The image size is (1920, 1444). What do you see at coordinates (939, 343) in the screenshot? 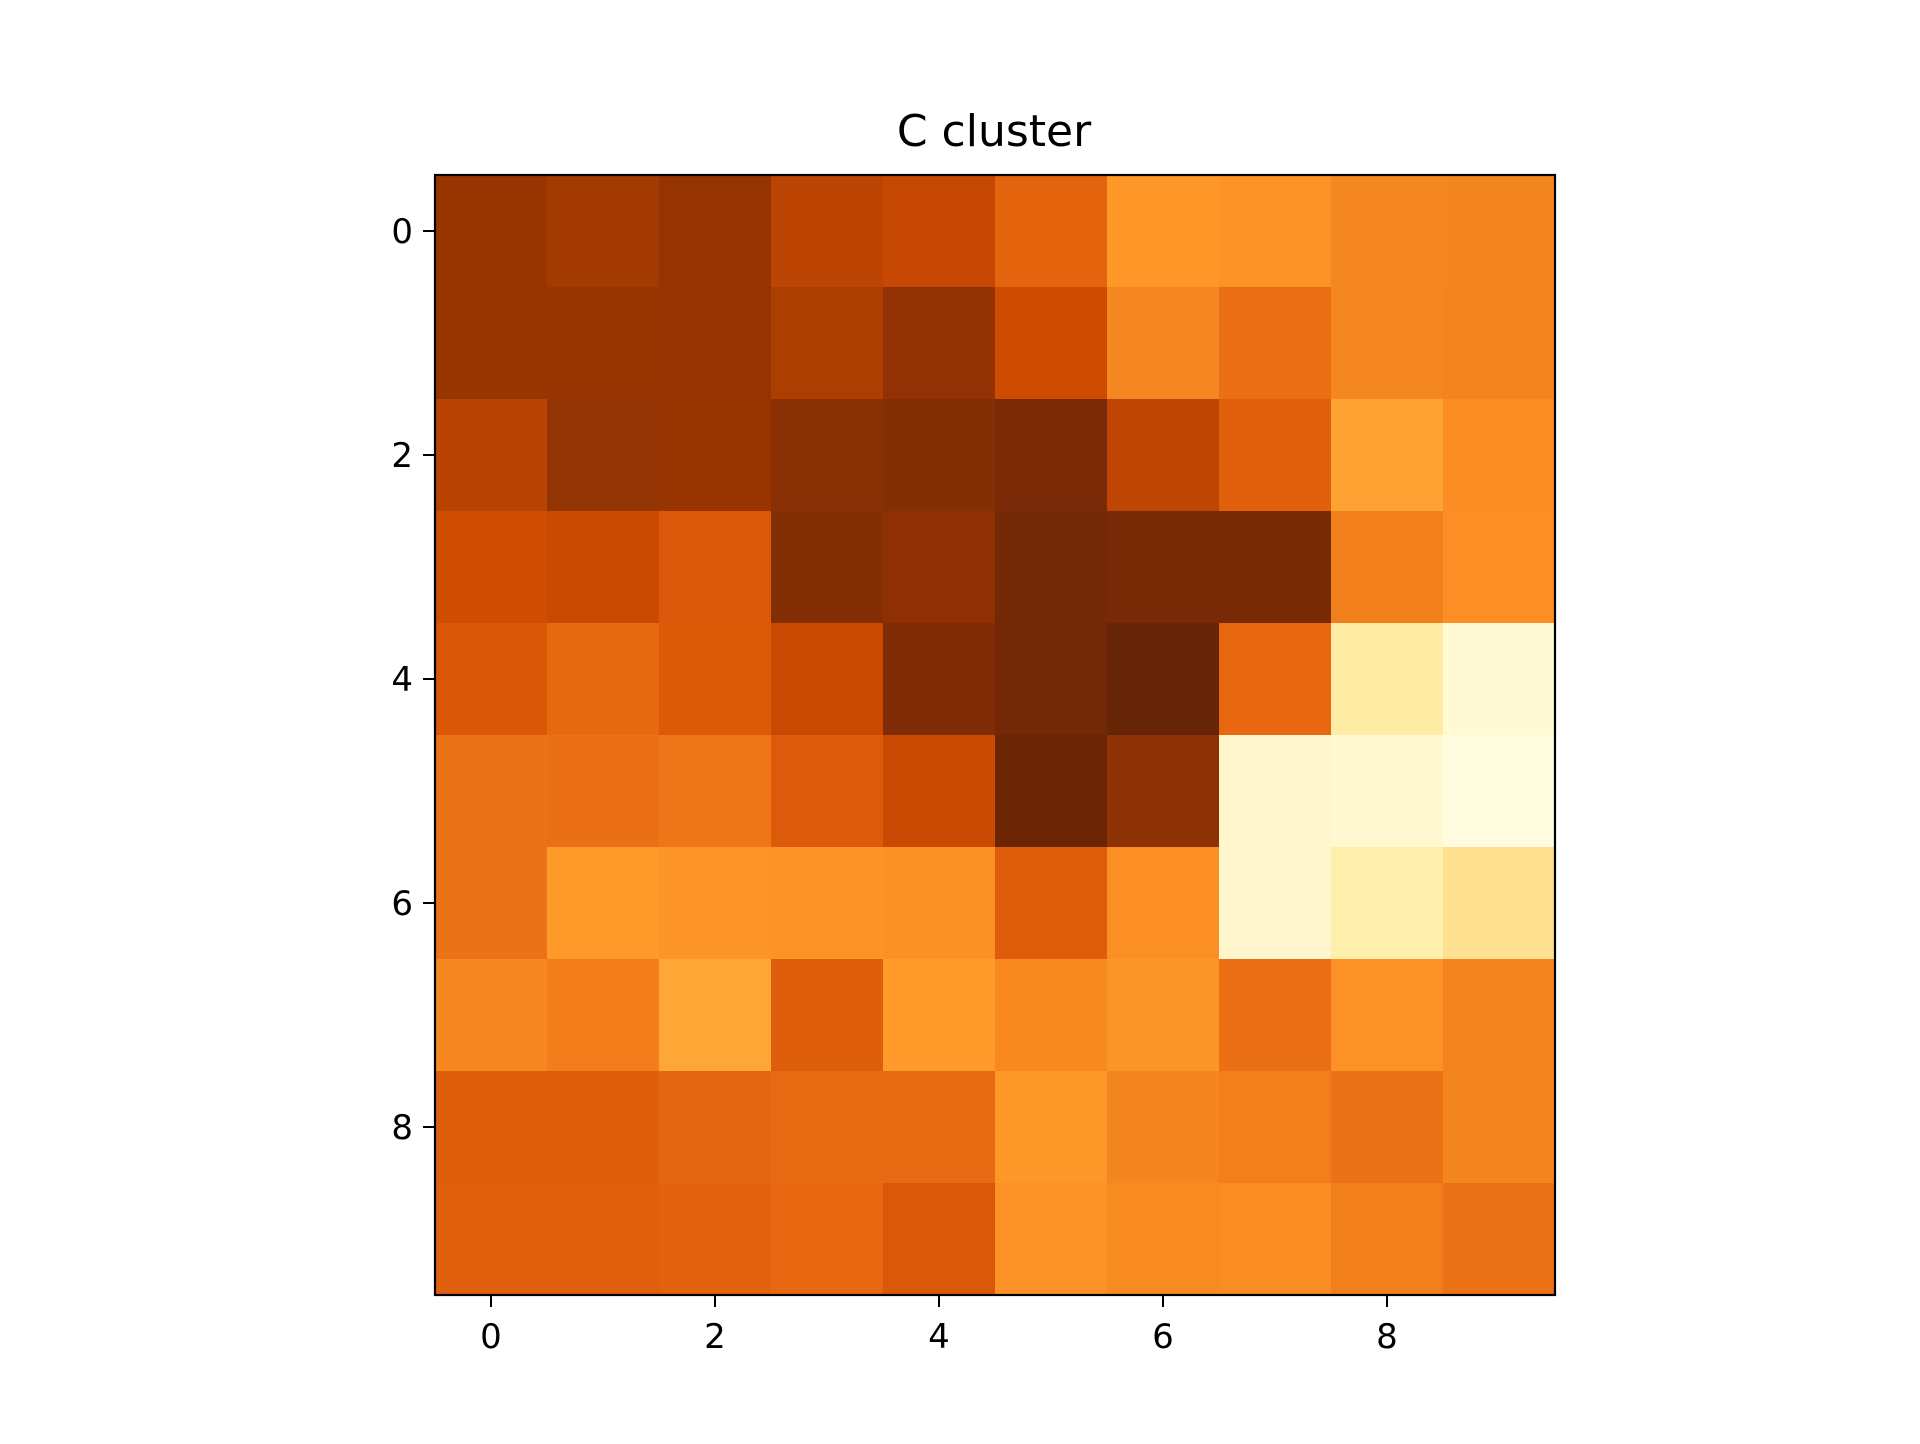
I see `heatmap-cell-r1-c4` at bounding box center [939, 343].